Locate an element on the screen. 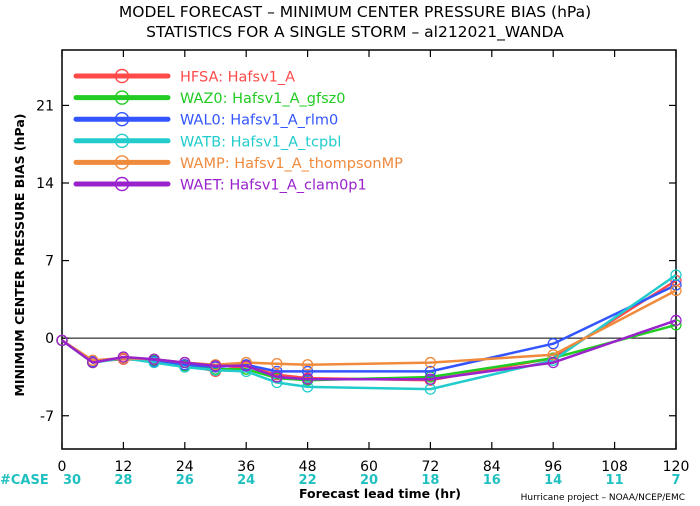  case-counts: 30 28 26 24 22 20 18 16 14 11 7 is located at coordinates (372, 480).